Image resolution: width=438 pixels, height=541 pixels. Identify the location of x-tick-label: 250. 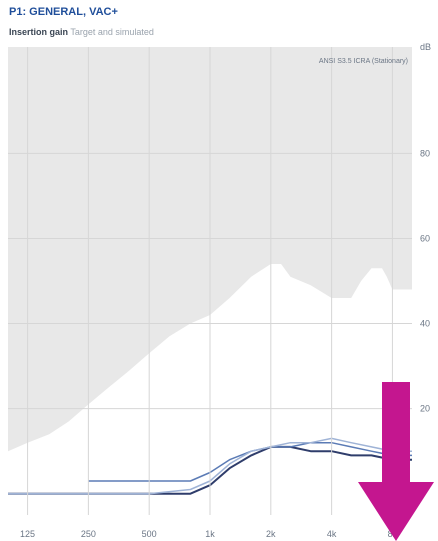
(88, 534).